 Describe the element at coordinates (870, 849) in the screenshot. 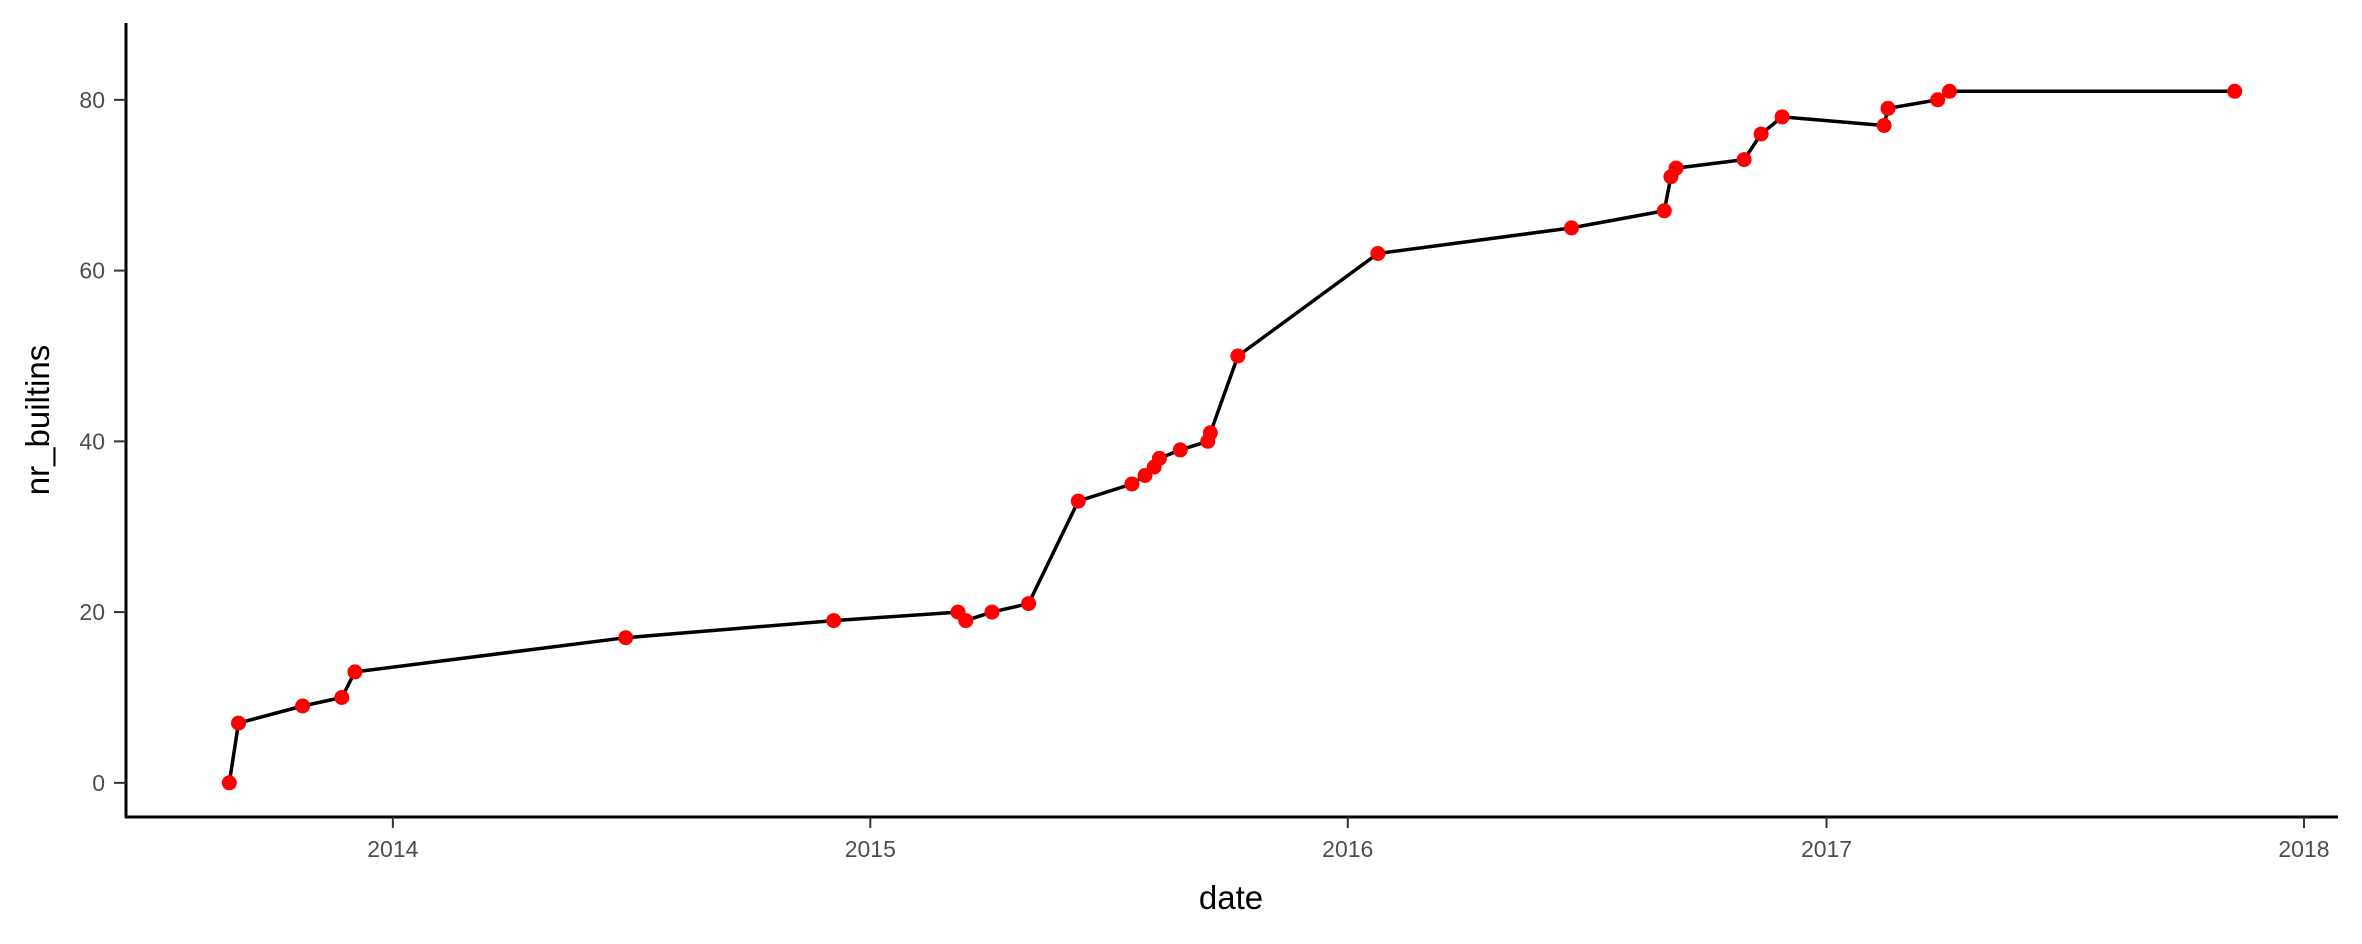

I see `x-tick-label: 2015` at that location.